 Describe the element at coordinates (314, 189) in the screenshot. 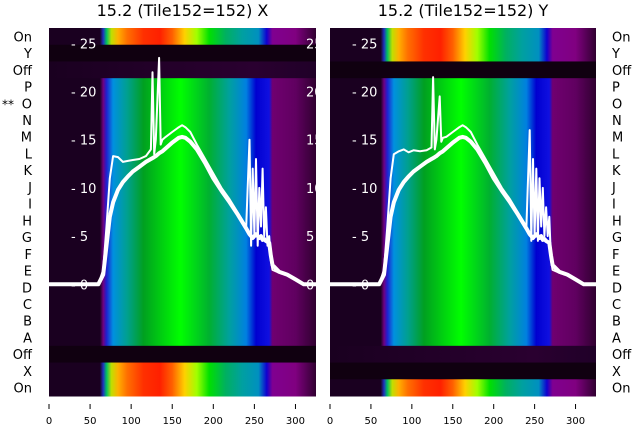

I see `y-tick-label-right: 10` at that location.